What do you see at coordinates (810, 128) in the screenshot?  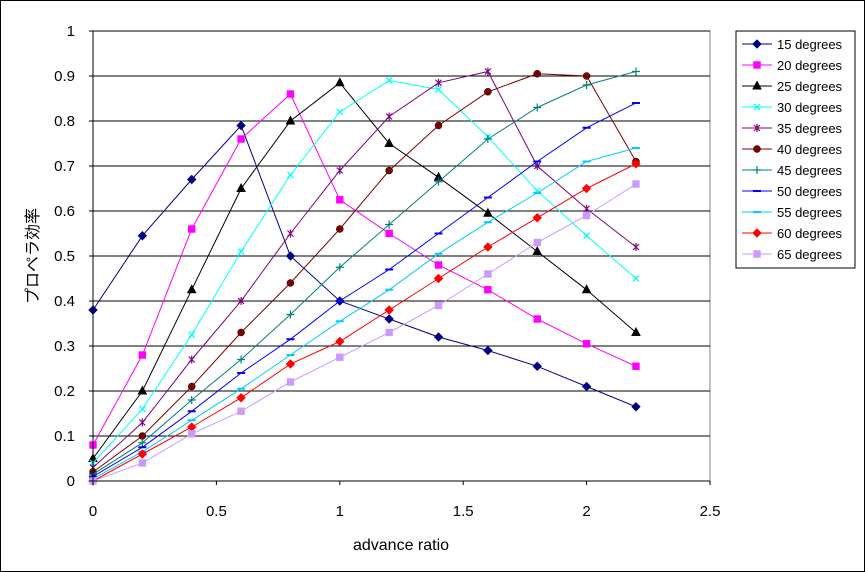 I see `legend-label: 35 degrees` at bounding box center [810, 128].